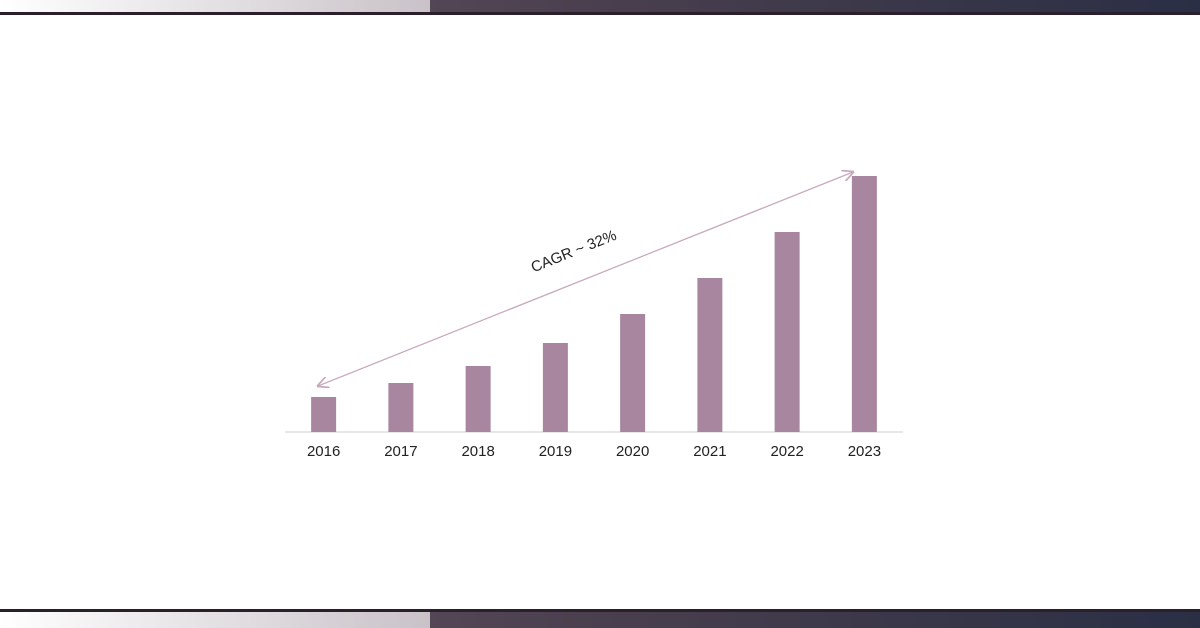  What do you see at coordinates (400, 451) in the screenshot?
I see `x-tick-label: 2017` at bounding box center [400, 451].